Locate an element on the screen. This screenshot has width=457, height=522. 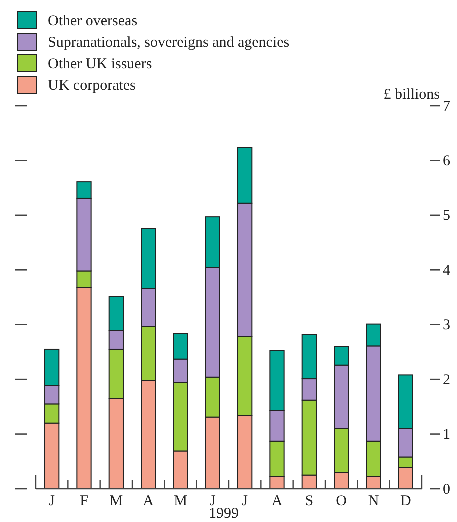
x-tick-label: F is located at coordinates (84, 502).